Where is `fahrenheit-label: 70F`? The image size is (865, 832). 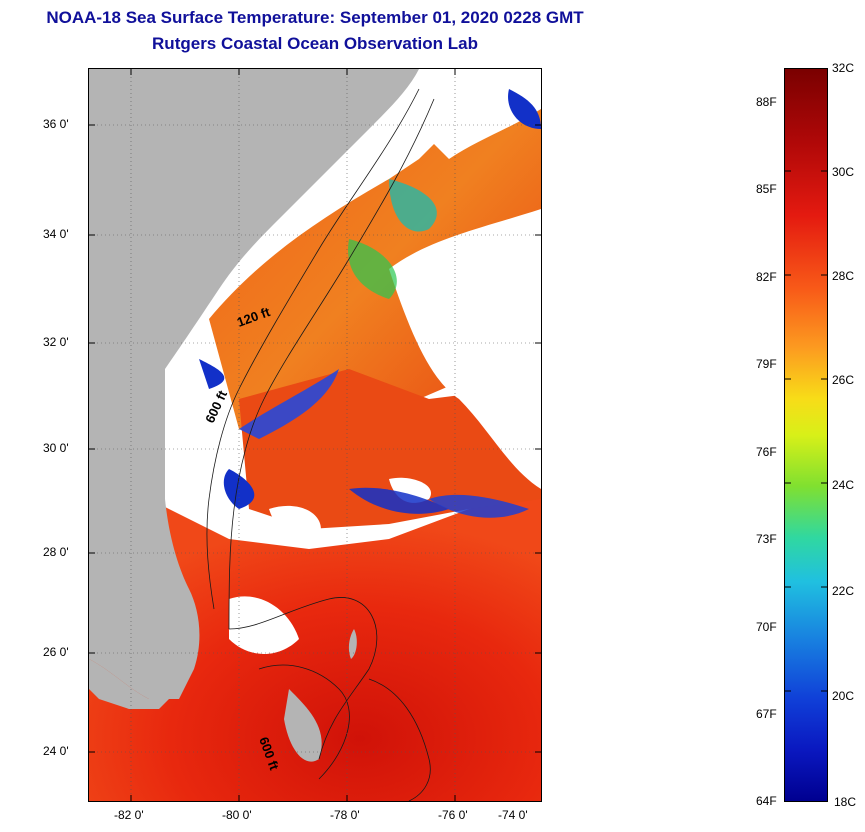 fahrenheit-label: 70F is located at coordinates (766, 627).